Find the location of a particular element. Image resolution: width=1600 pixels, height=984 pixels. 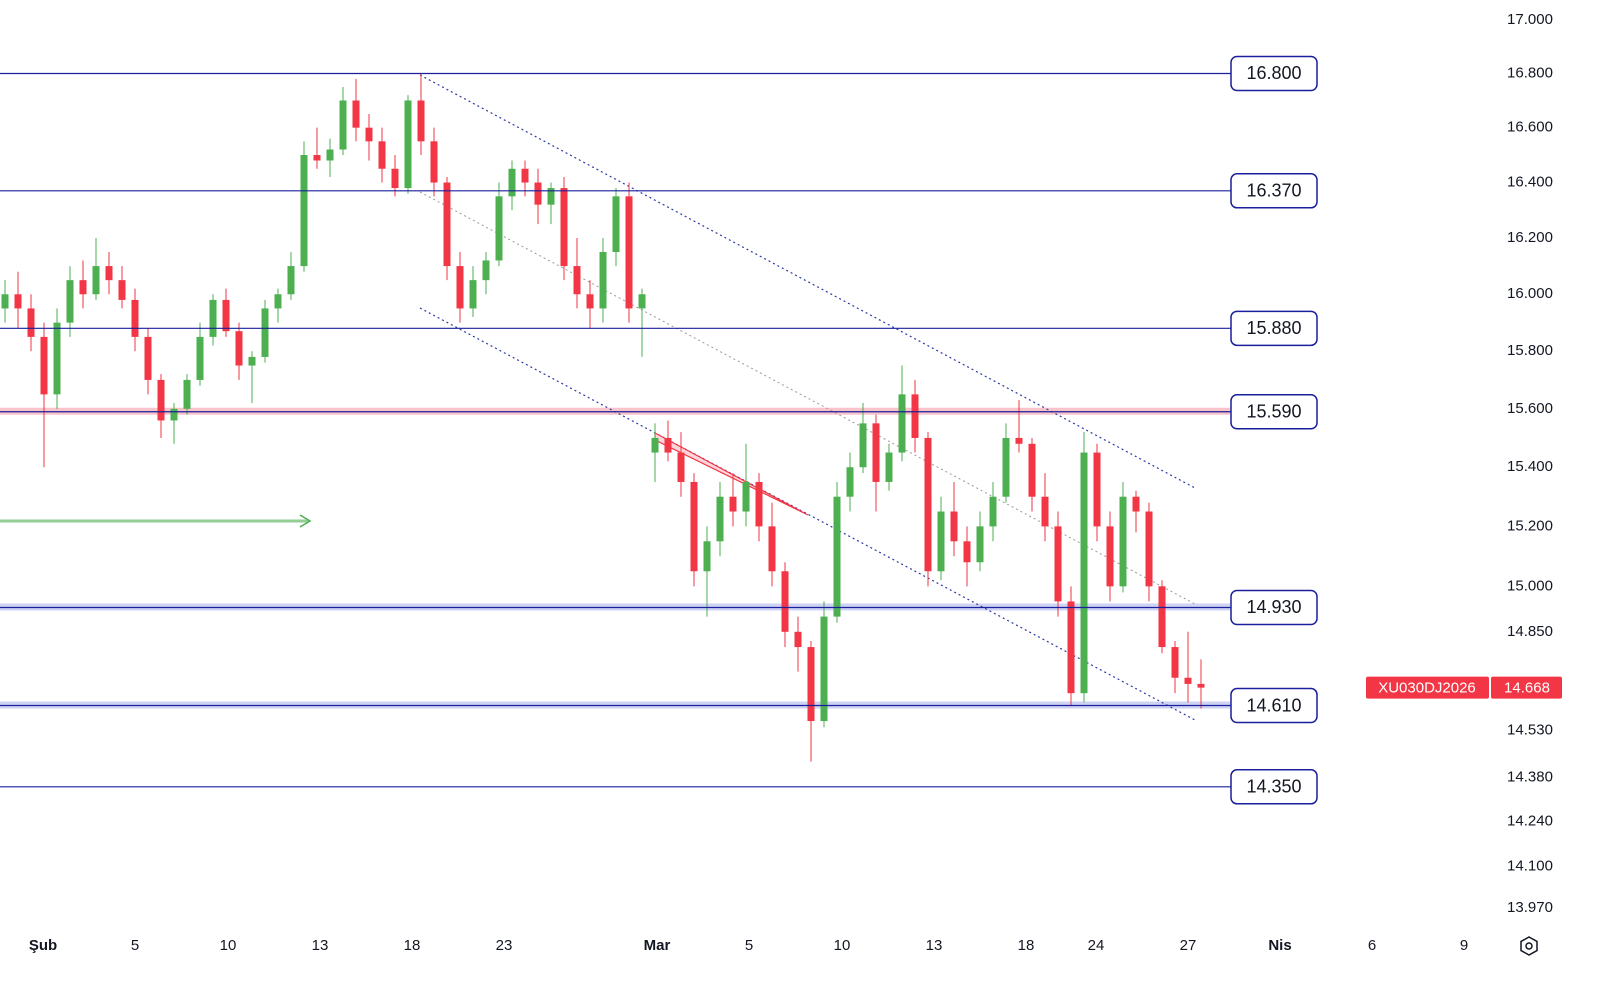

y-tick-label: 16.400 is located at coordinates (1530, 181).